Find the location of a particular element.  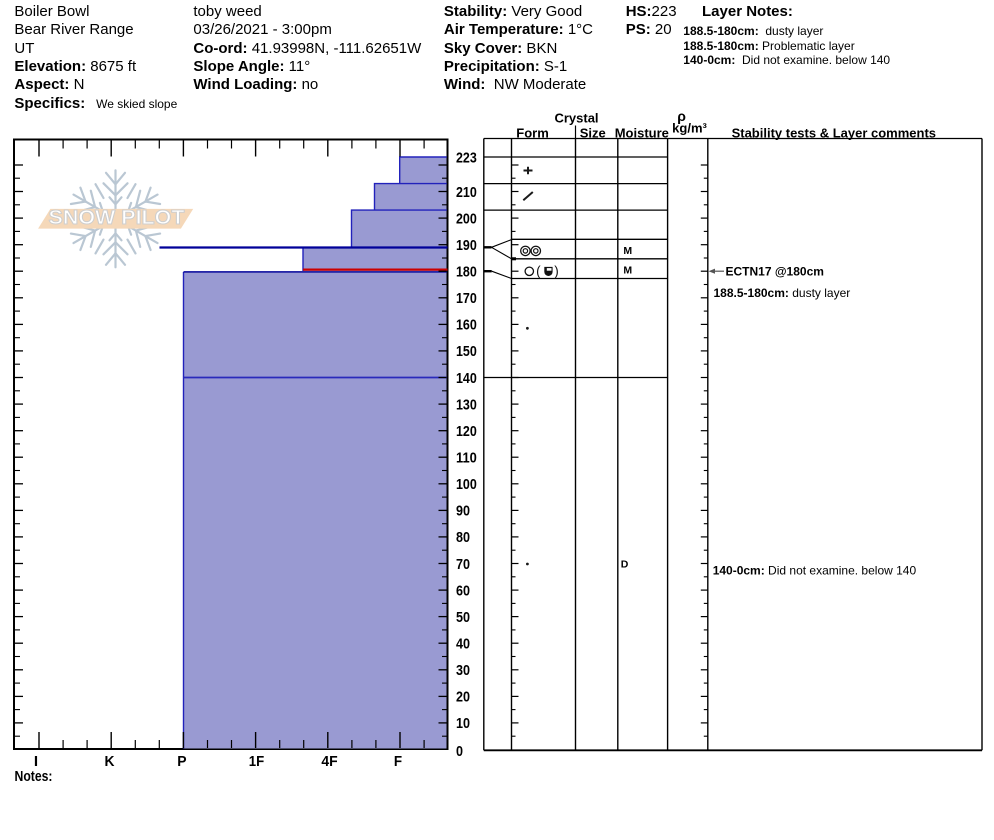

svg-text: Notes: is located at coordinates (34, 776).